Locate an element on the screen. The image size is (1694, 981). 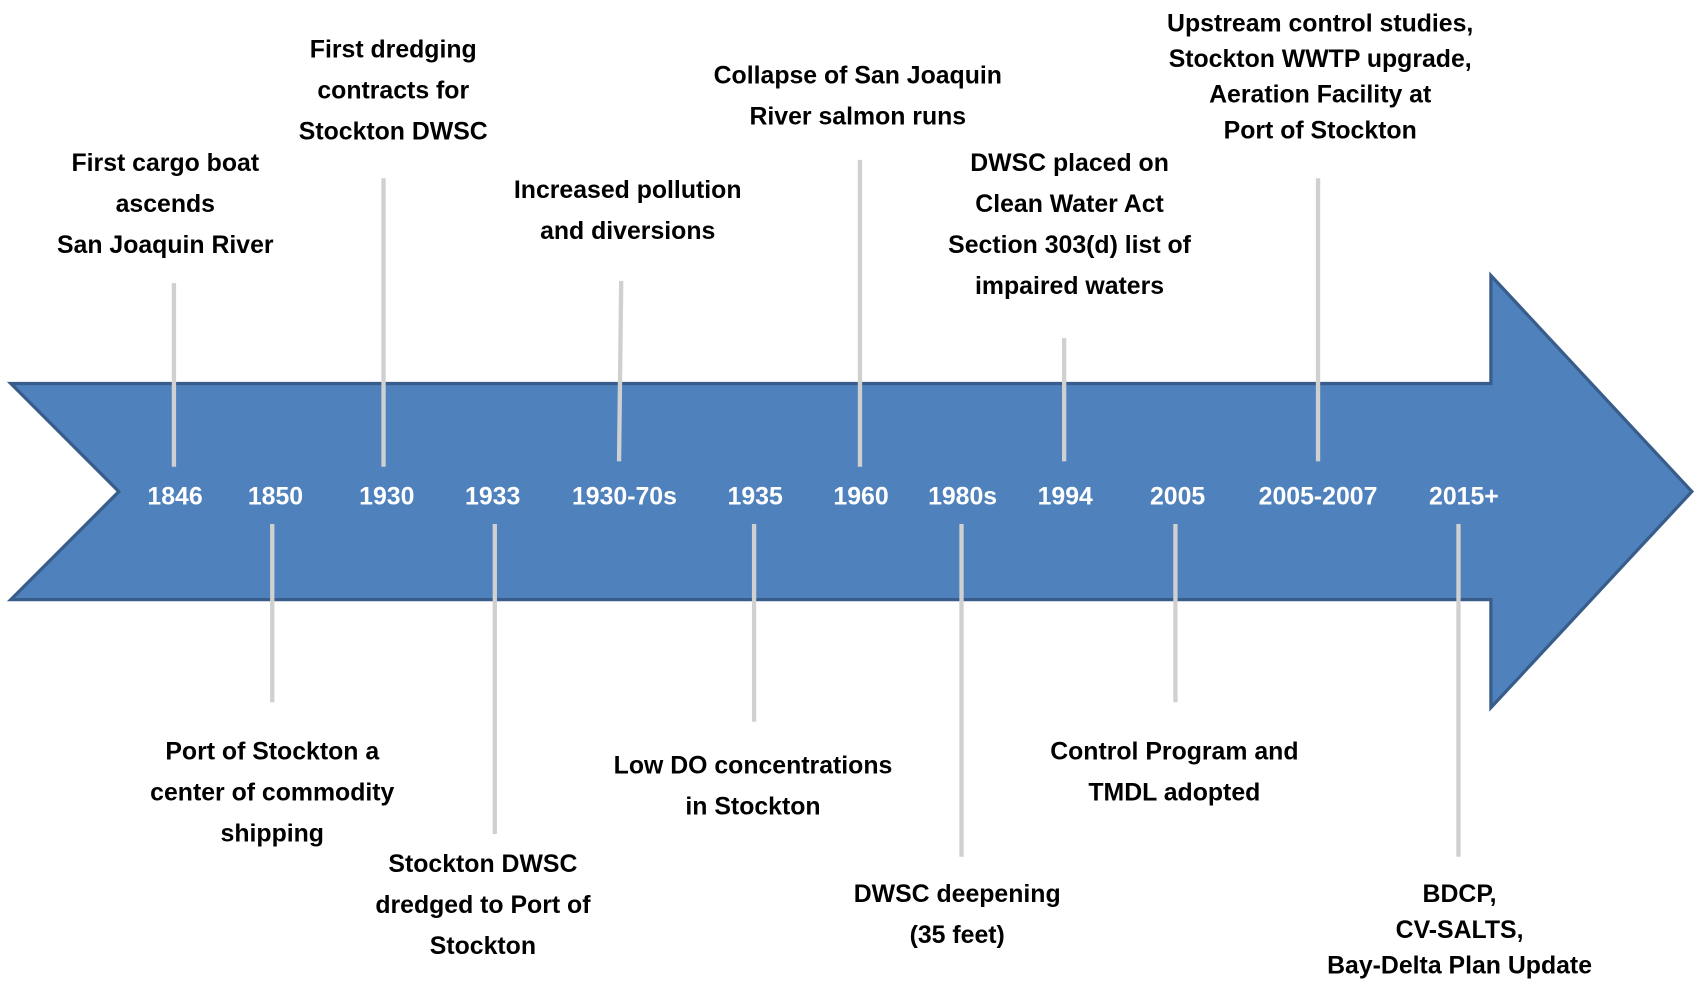
year-label: 1935 is located at coordinates (755, 497).